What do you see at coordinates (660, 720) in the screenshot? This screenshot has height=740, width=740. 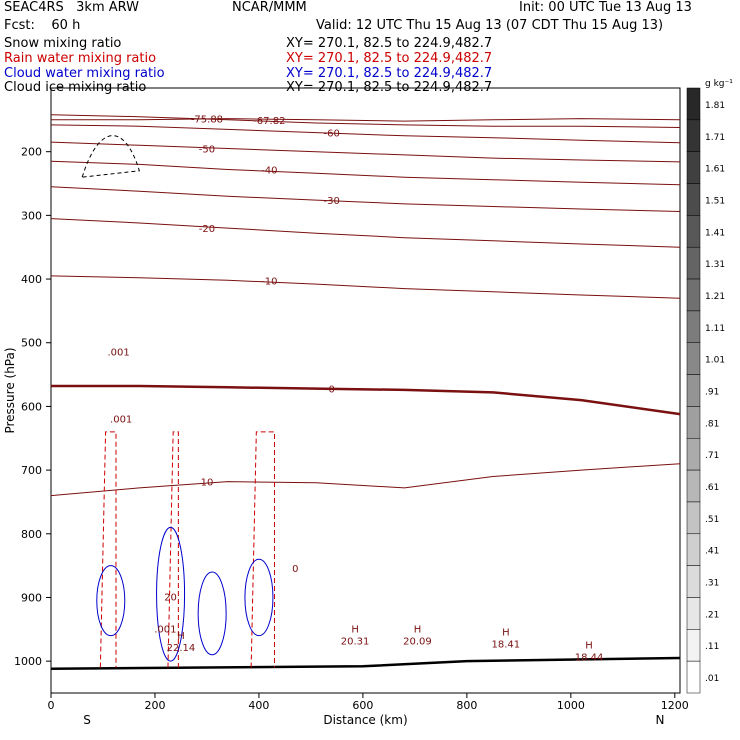 I see `endpoint-right: N` at bounding box center [660, 720].